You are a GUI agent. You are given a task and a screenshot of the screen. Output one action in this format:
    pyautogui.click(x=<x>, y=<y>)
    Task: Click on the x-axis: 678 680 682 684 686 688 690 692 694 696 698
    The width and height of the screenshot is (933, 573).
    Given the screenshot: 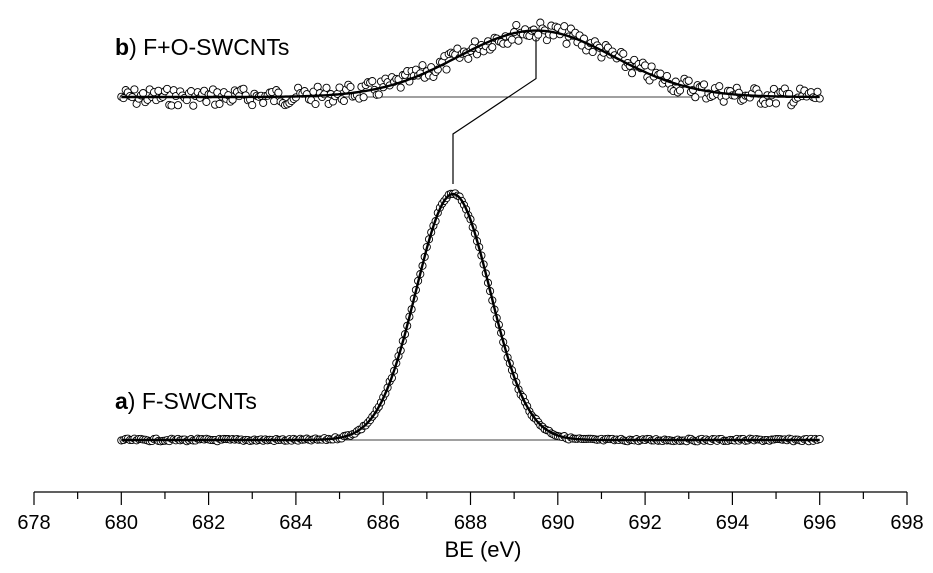 What is the action you would take?
    pyautogui.click(x=470, y=512)
    